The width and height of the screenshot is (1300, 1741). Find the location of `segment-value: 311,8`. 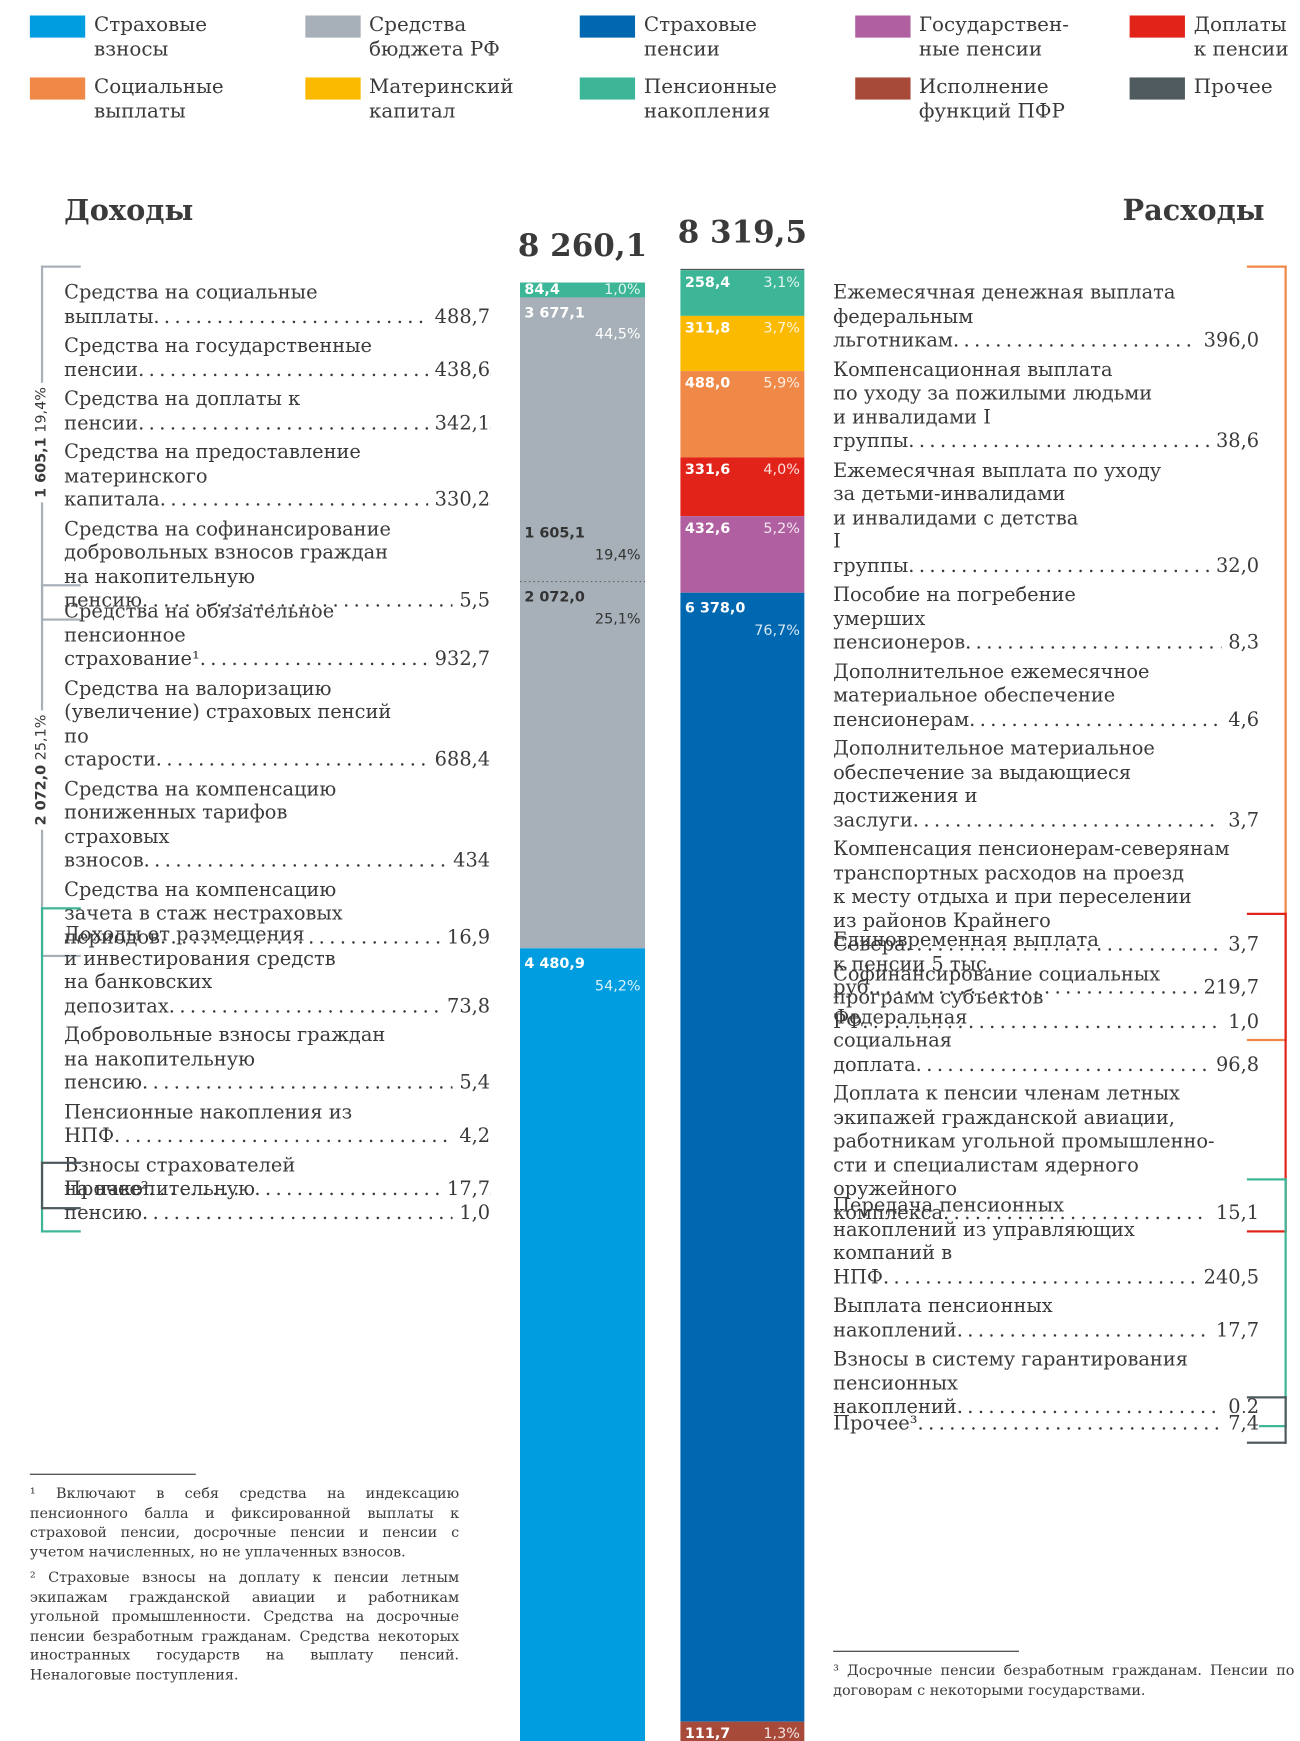

segment-value: 311,8 is located at coordinates (707, 328).